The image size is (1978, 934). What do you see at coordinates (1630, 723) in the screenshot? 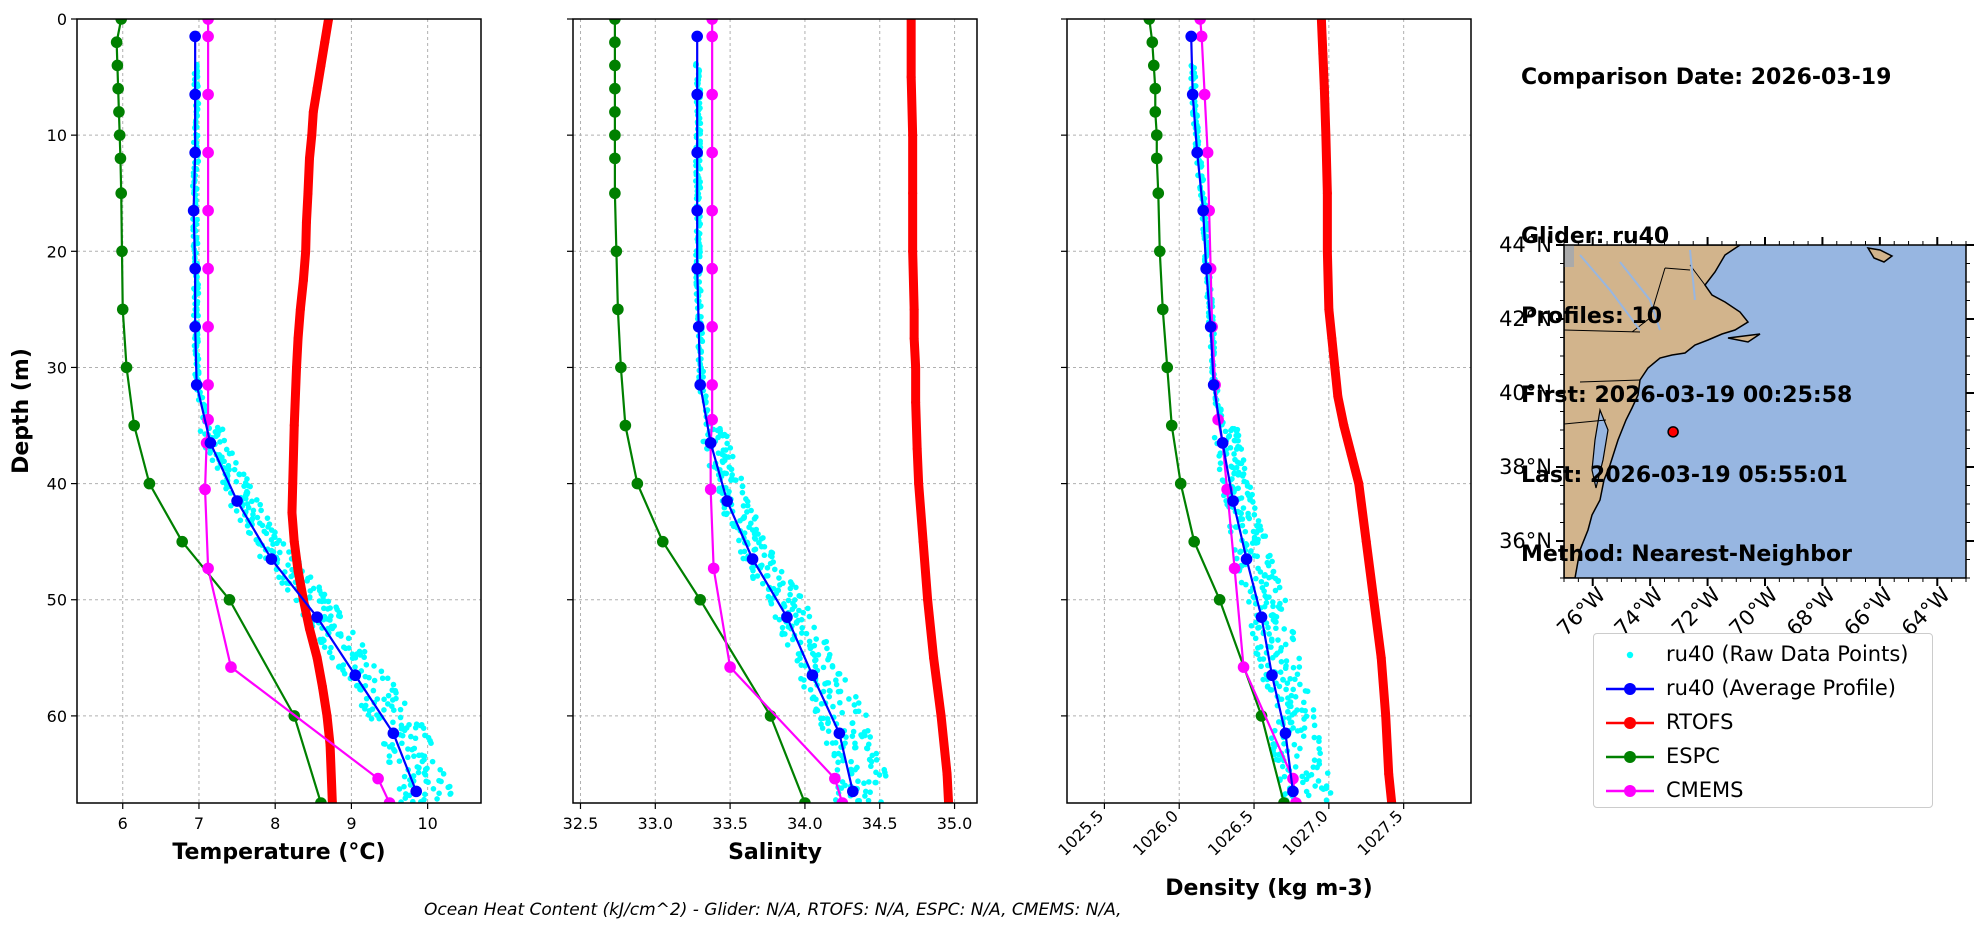
I see `legend-swatch-rtofs` at bounding box center [1630, 723].